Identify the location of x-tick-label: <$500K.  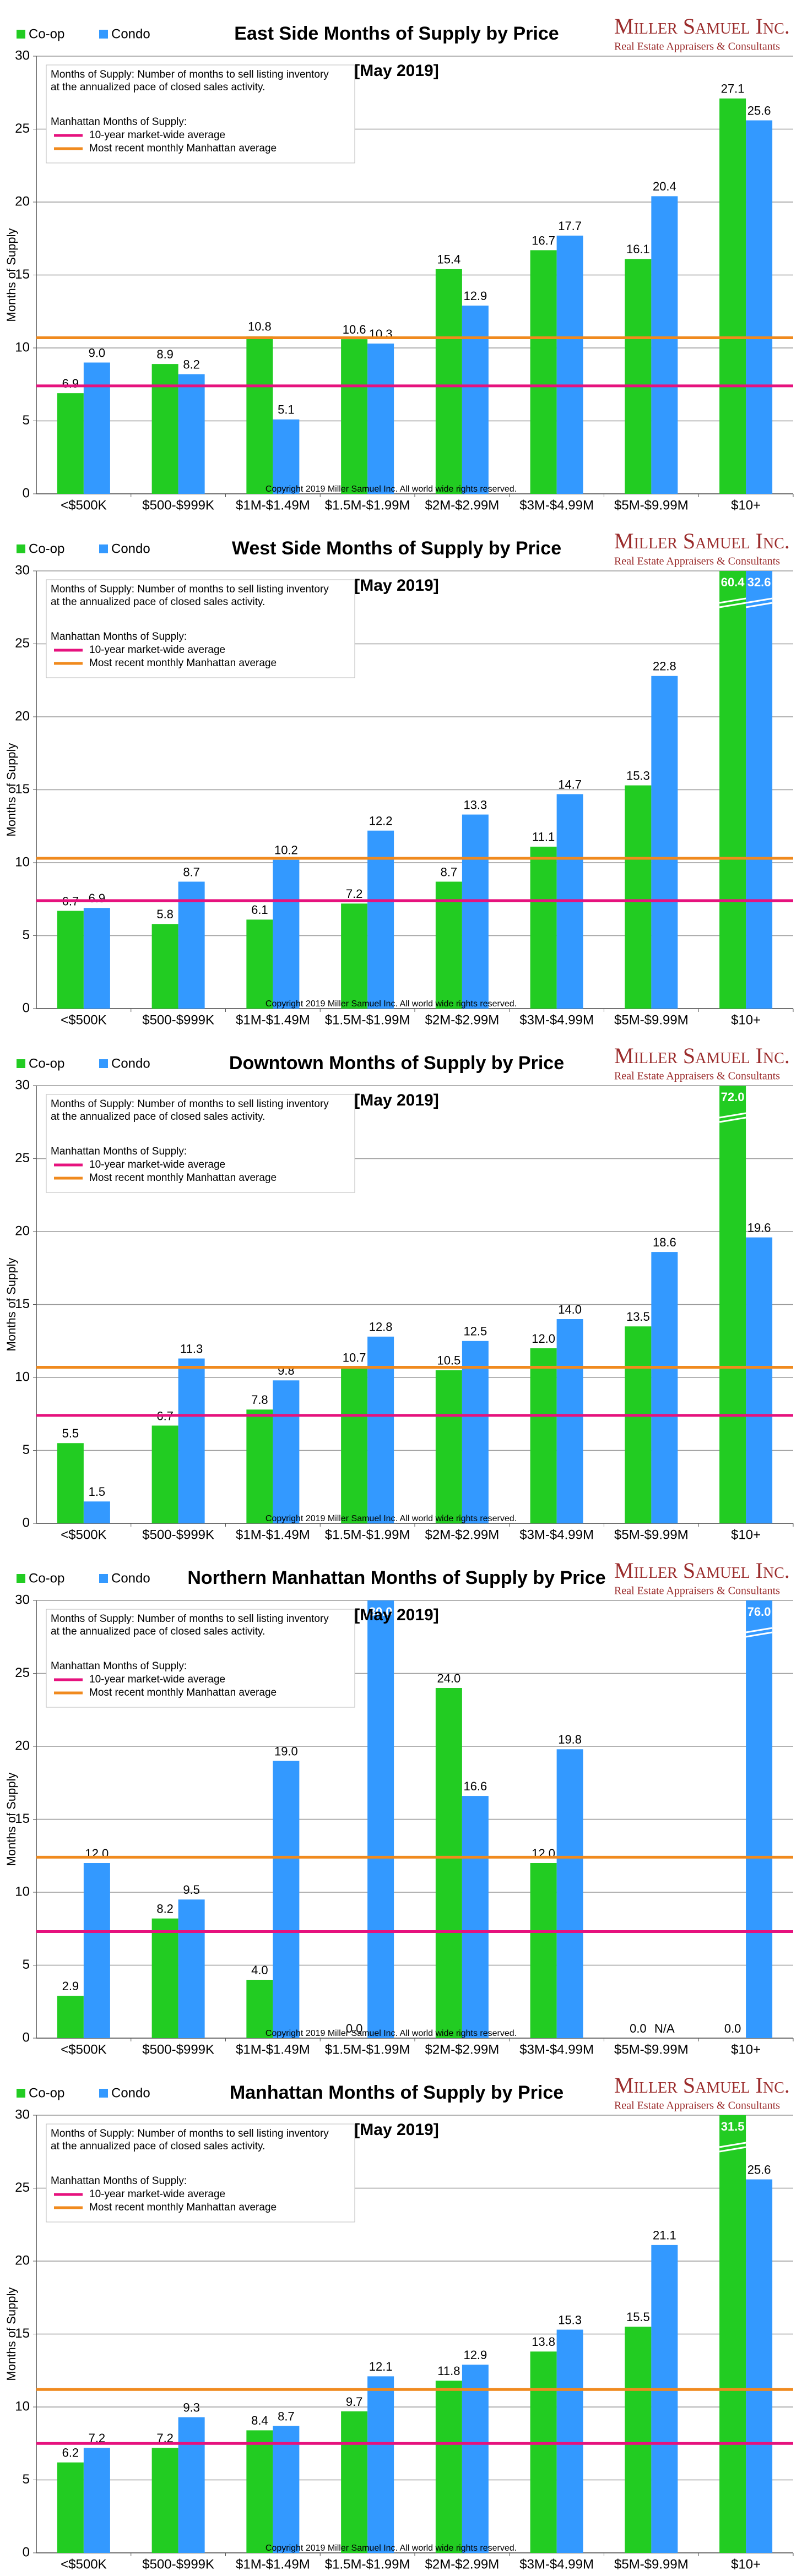
(83, 2564).